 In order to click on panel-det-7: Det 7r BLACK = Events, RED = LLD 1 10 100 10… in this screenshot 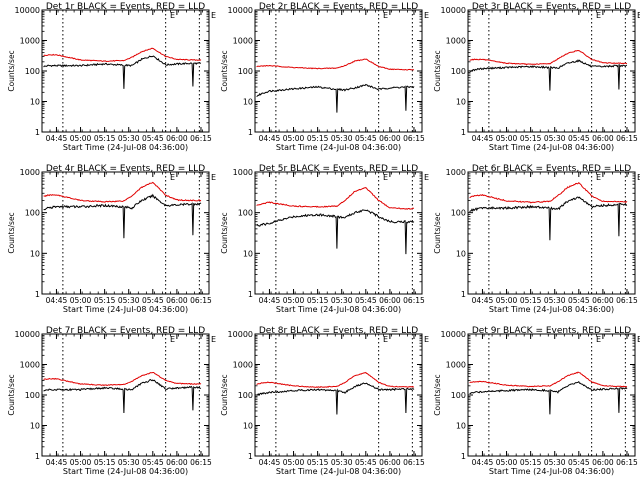, I will do `click(111, 401)`.